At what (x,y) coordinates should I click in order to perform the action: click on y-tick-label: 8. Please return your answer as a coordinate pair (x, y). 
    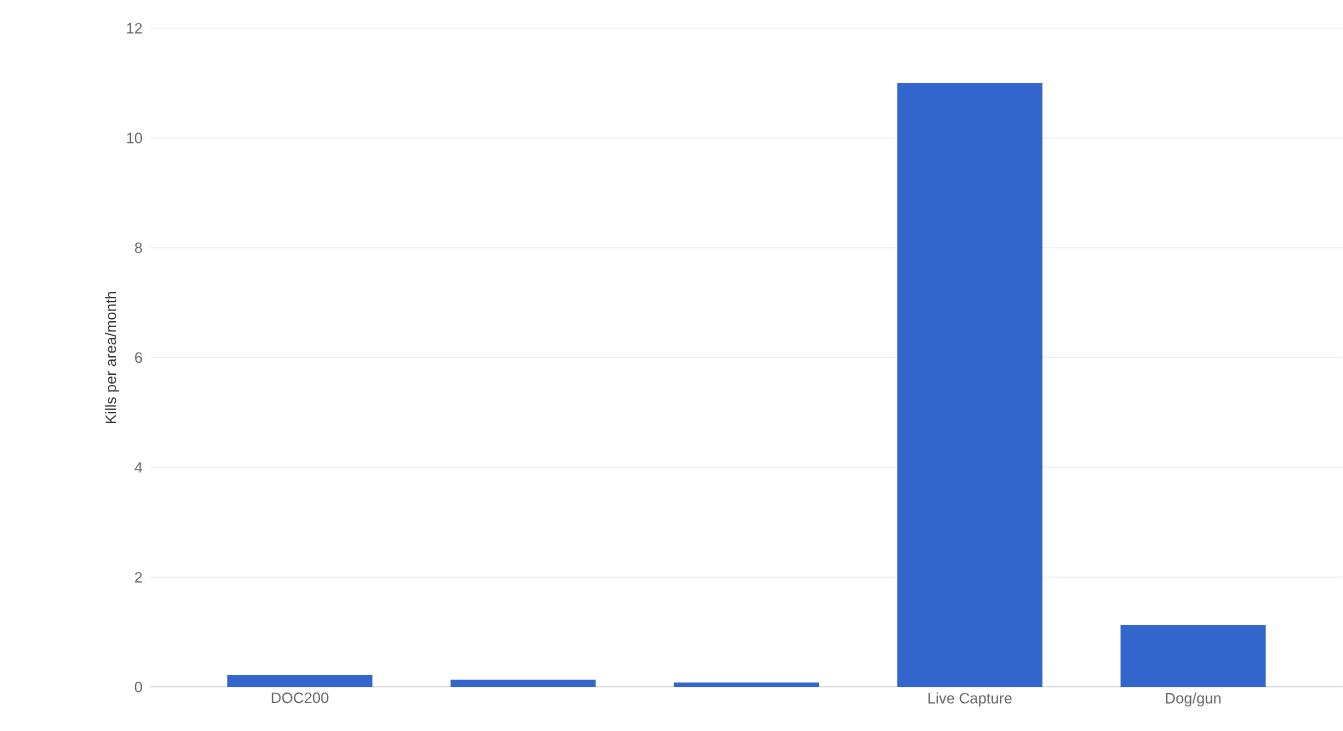
    Looking at the image, I should click on (138, 248).